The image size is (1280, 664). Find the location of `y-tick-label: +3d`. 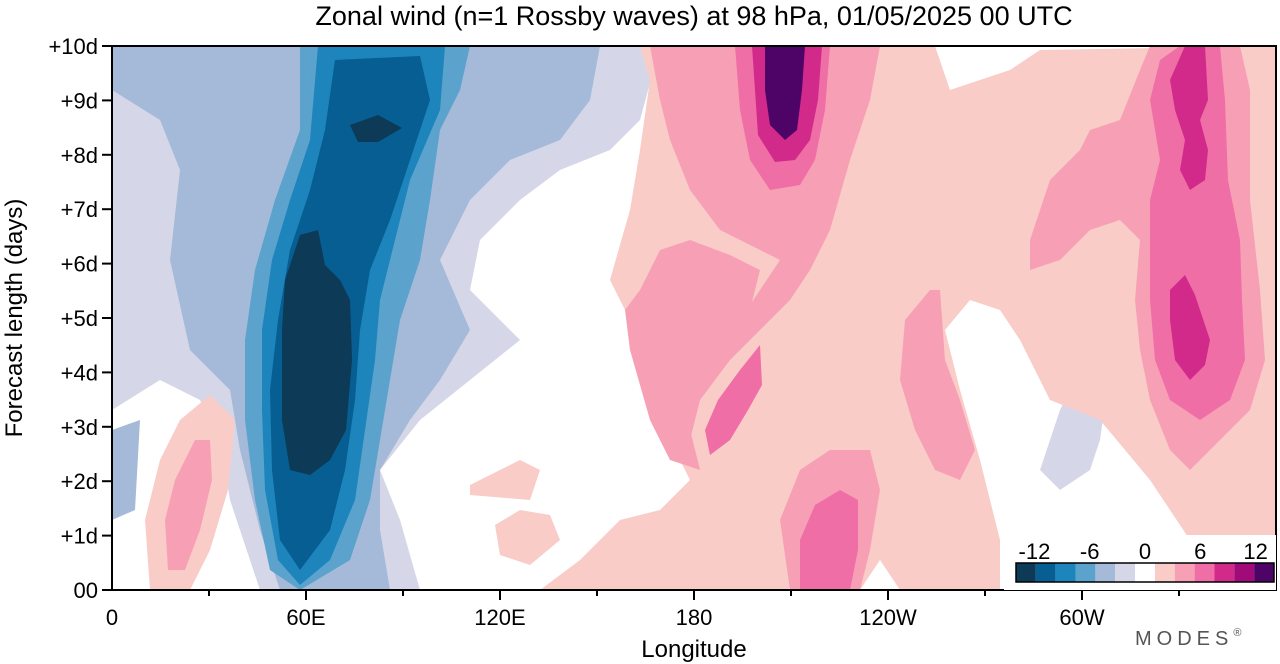

y-tick-label: +3d is located at coordinates (79, 427).